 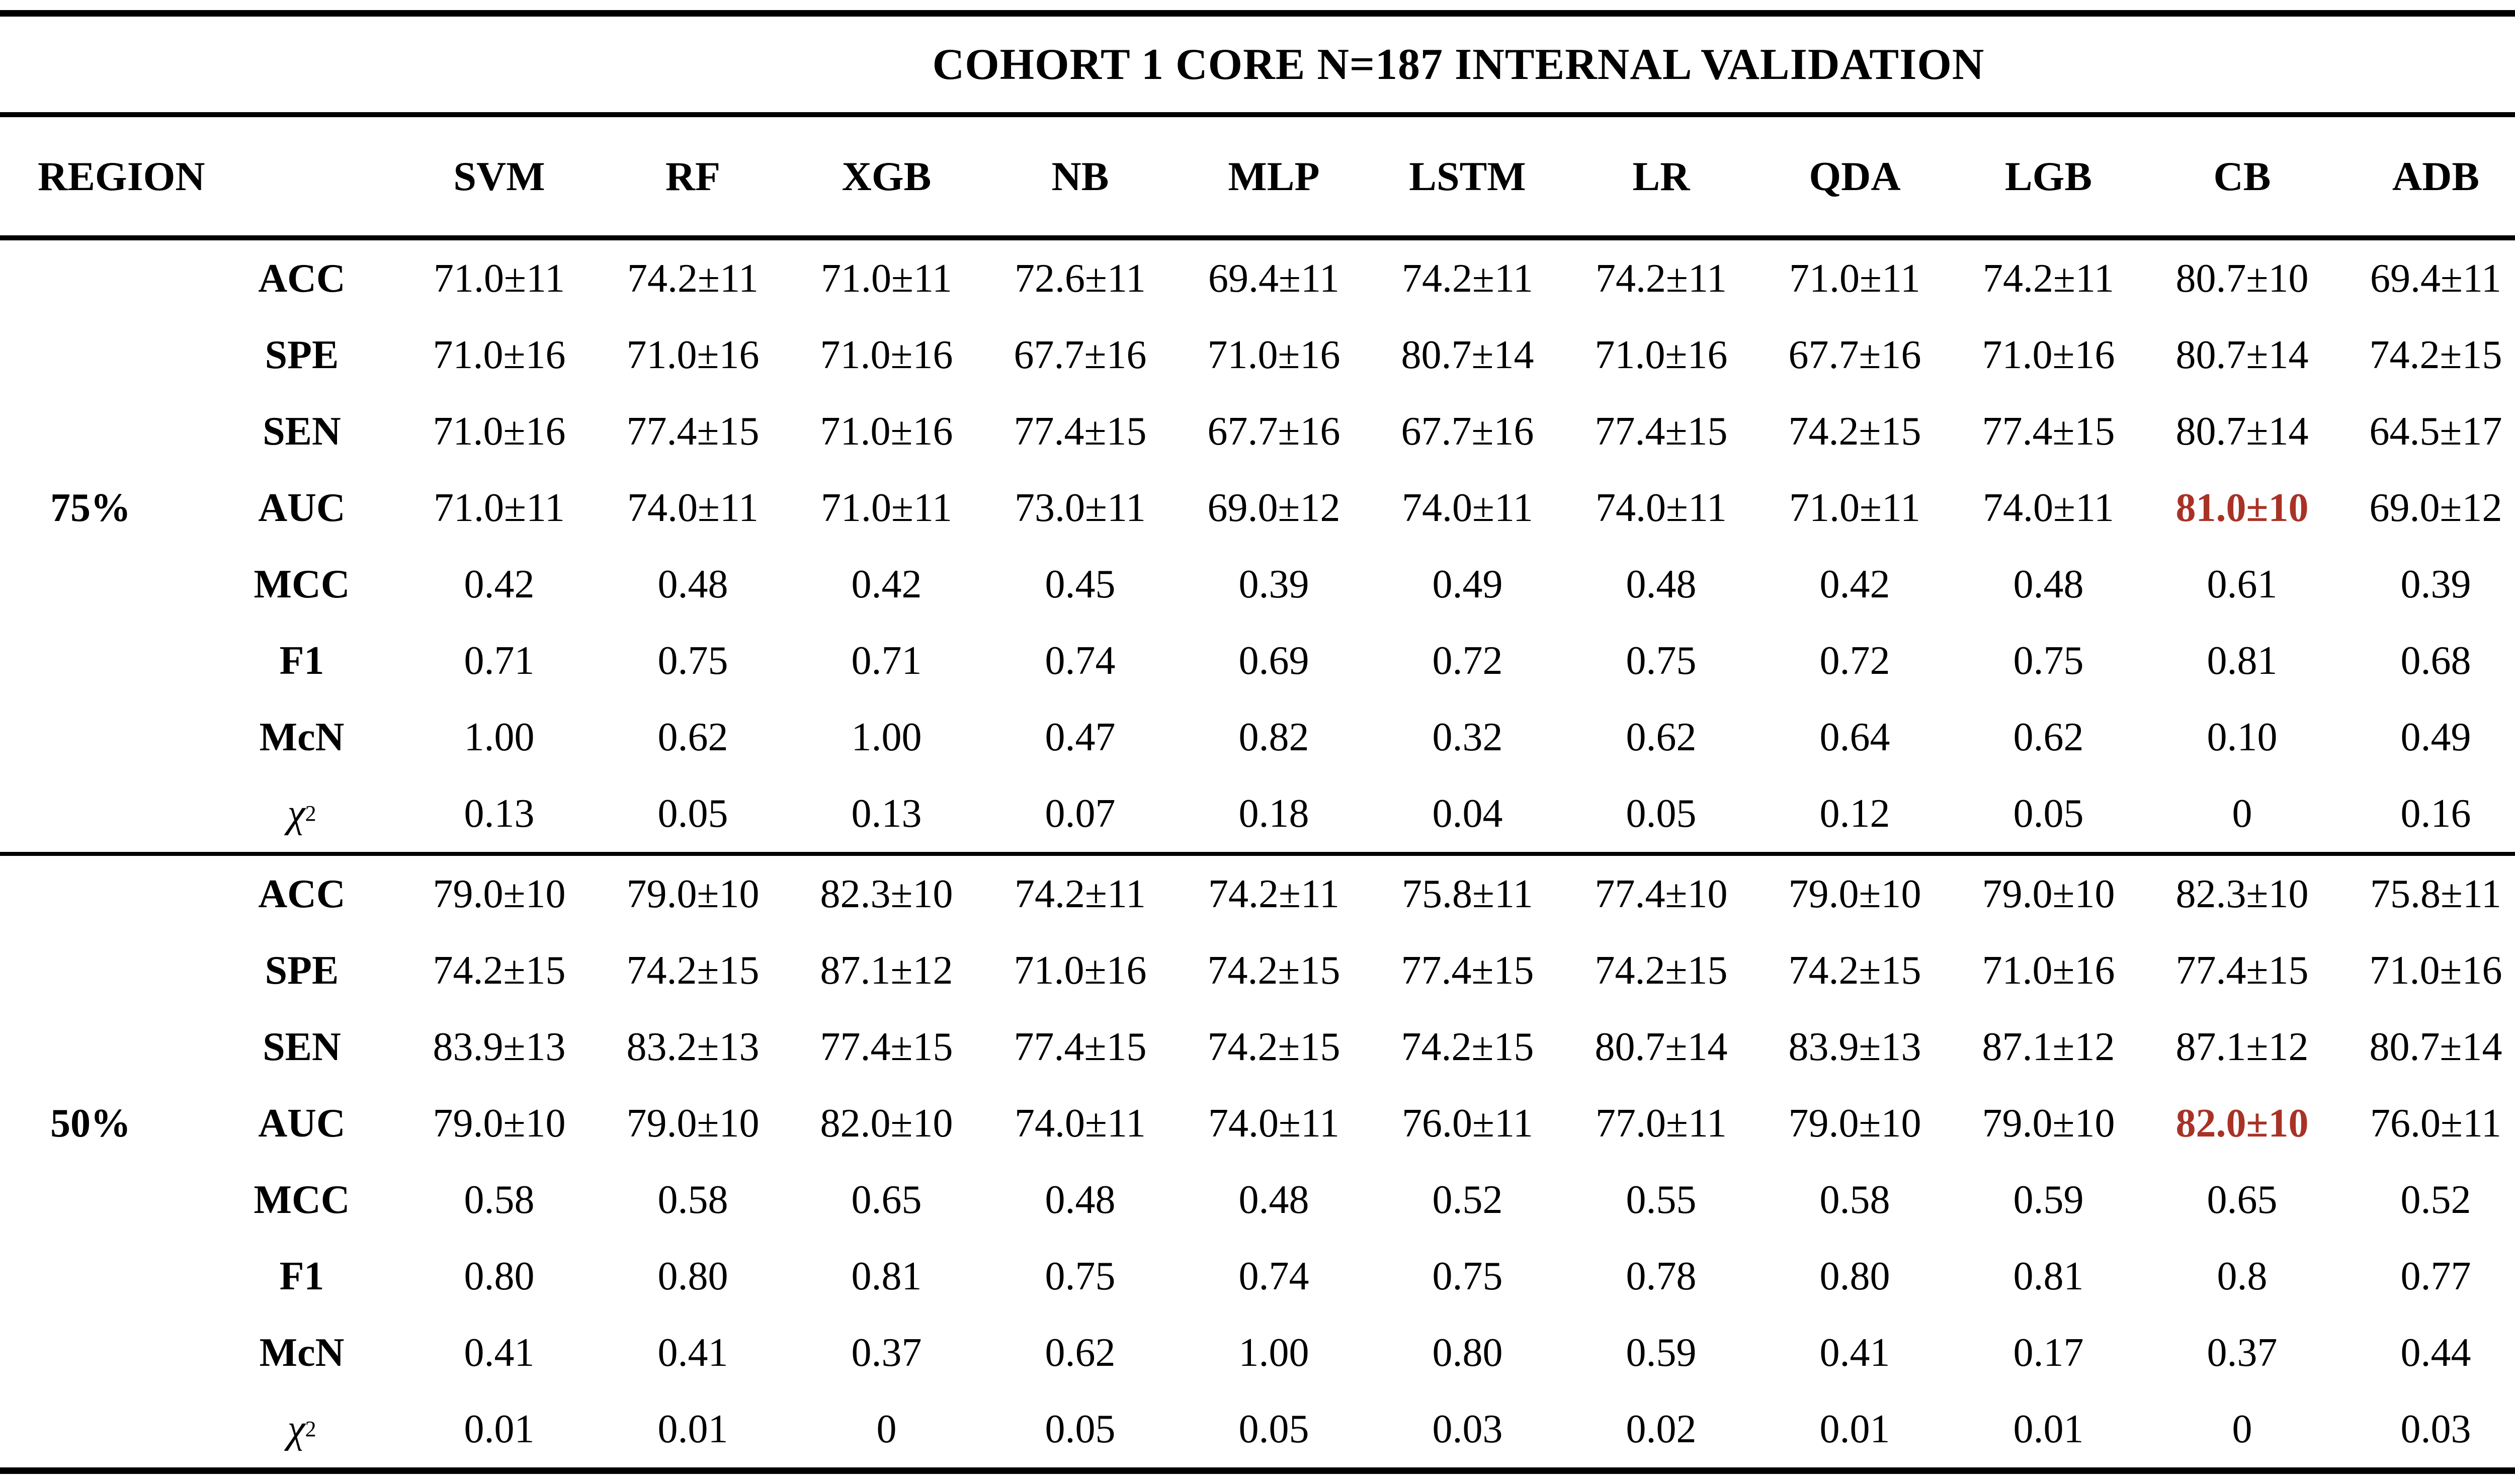 I want to click on cell-value: 0.42, so click(x=1854, y=584).